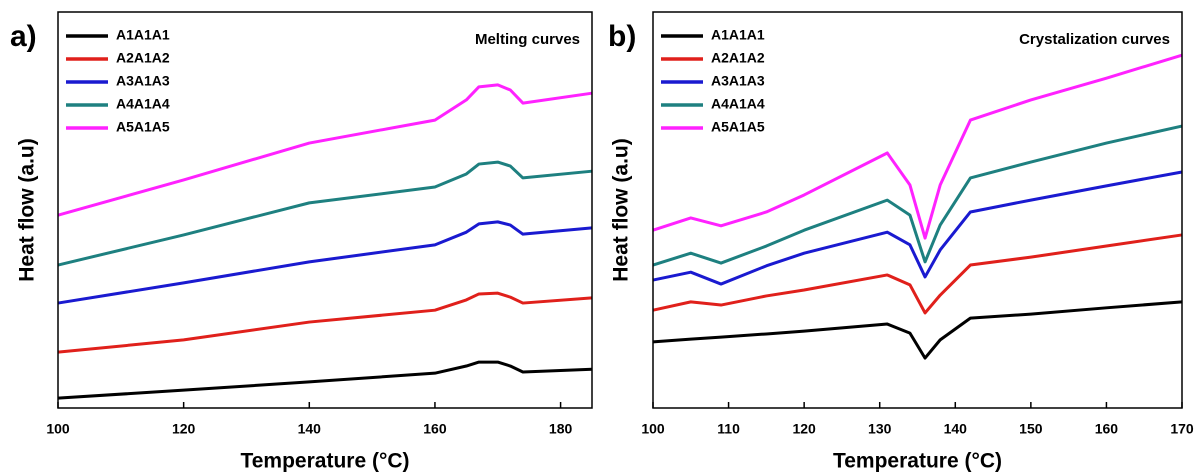  Describe the element at coordinates (561, 429) in the screenshot. I see `x-tick-label: 180` at that location.